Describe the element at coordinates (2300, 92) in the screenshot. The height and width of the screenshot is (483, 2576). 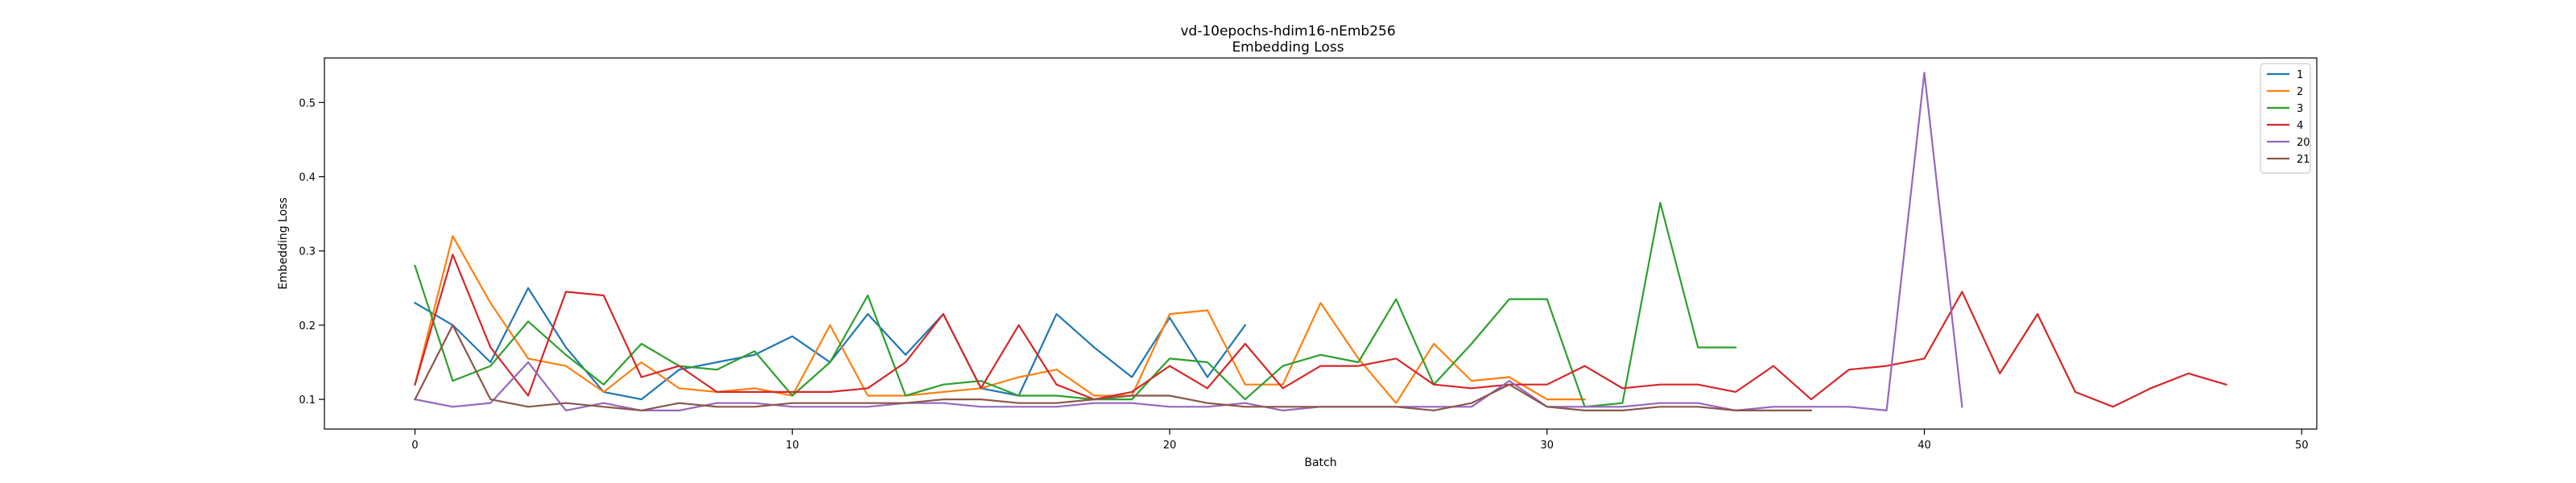
I see `legend-label: 2` at that location.